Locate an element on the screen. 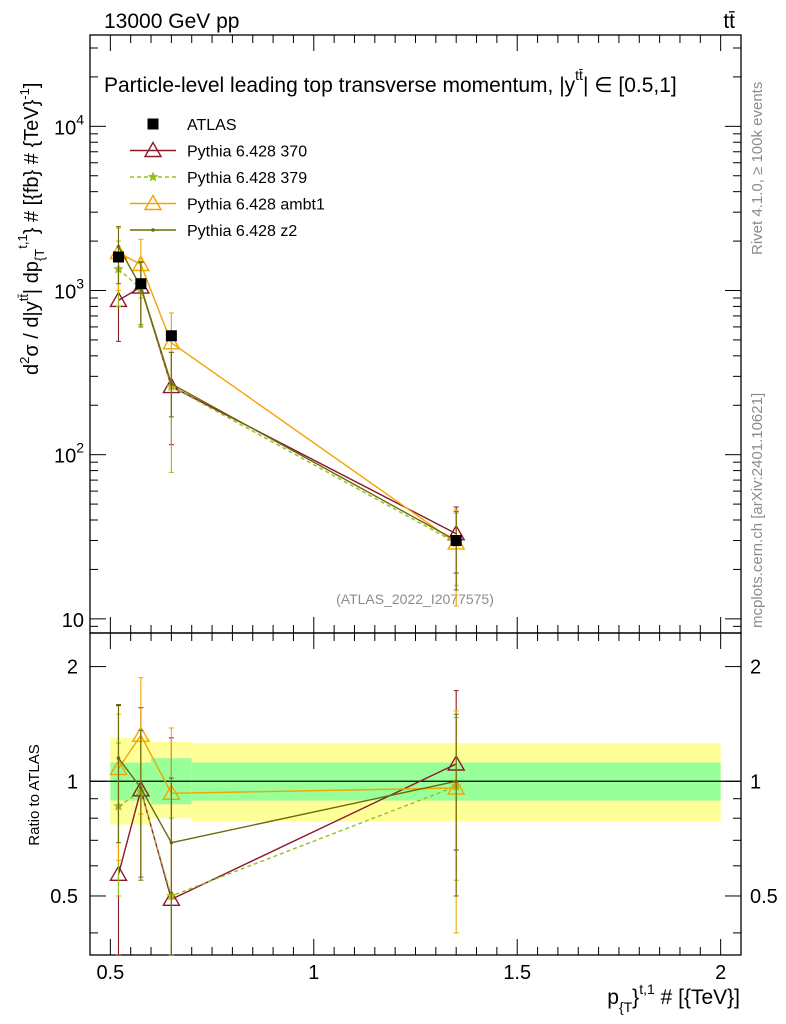 The height and width of the screenshot is (1024, 786). x-tick-label: 1.5 is located at coordinates (517, 973).